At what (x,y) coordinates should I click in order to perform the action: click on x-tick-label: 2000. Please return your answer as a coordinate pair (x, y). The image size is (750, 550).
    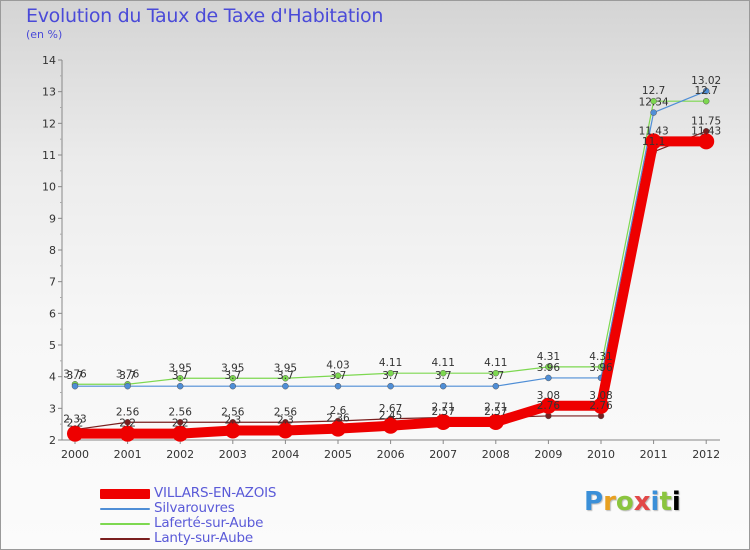
    Looking at the image, I should click on (75, 454).